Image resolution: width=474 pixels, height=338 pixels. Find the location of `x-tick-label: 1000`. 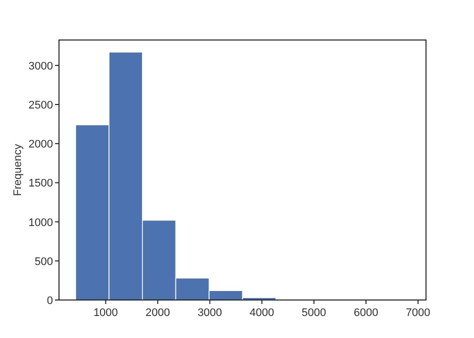

x-tick-label: 1000 is located at coordinates (105, 313).